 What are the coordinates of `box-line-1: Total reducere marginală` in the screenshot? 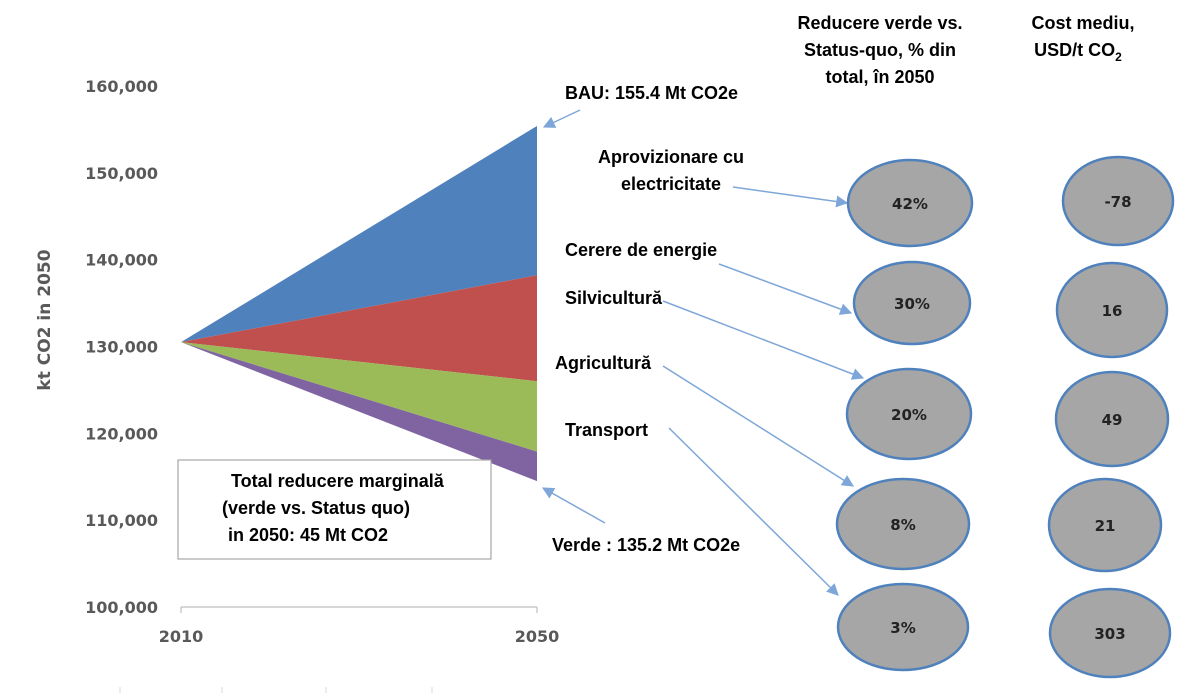 It's located at (338, 481).